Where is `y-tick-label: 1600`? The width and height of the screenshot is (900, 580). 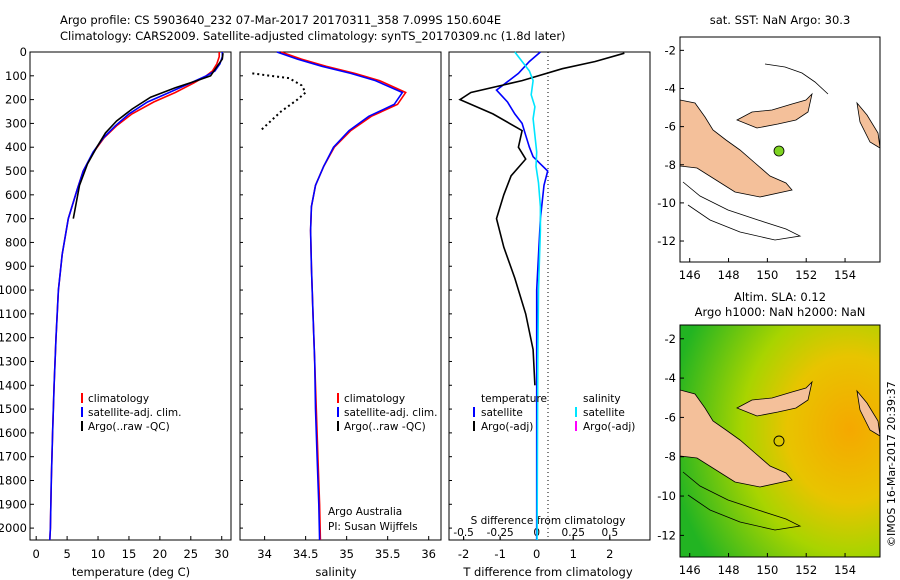
y-tick-label: 1600 is located at coordinates (13, 433).